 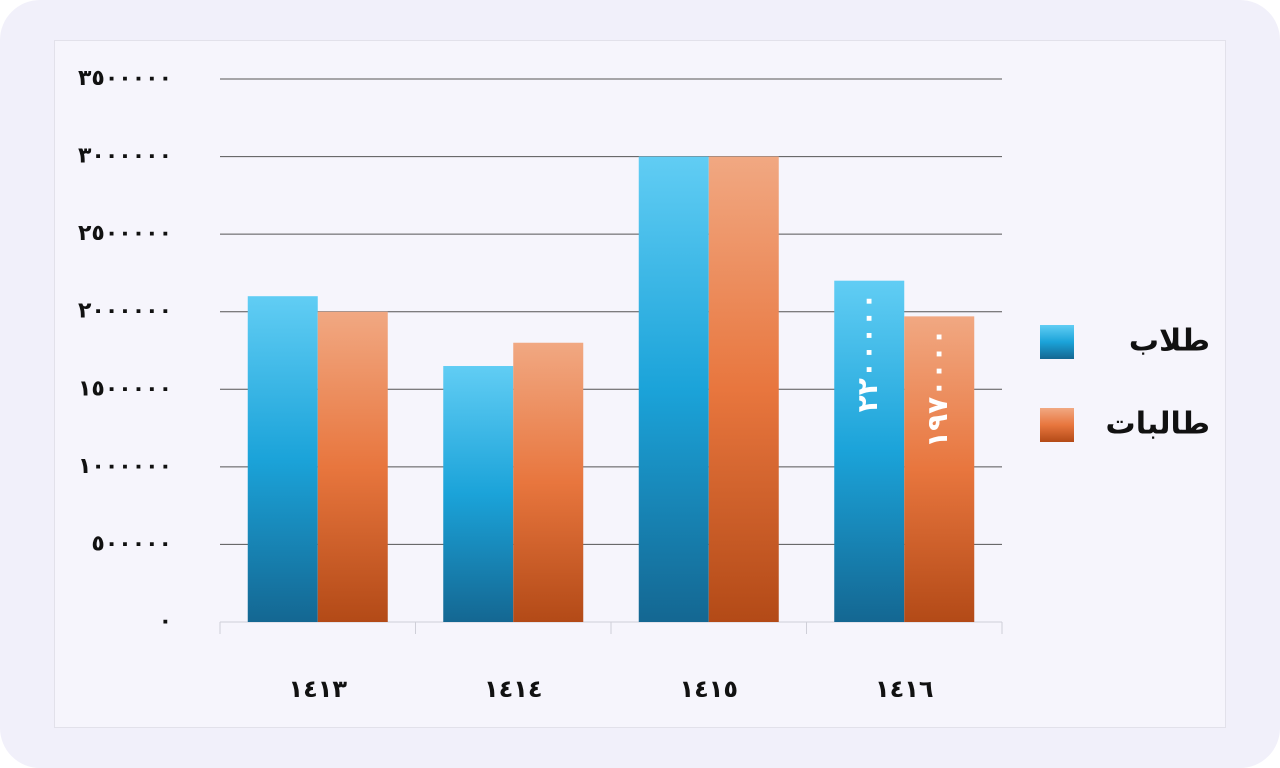 I want to click on y-tick-label: ١٥٠٠٠٠٠, so click(x=125, y=388).